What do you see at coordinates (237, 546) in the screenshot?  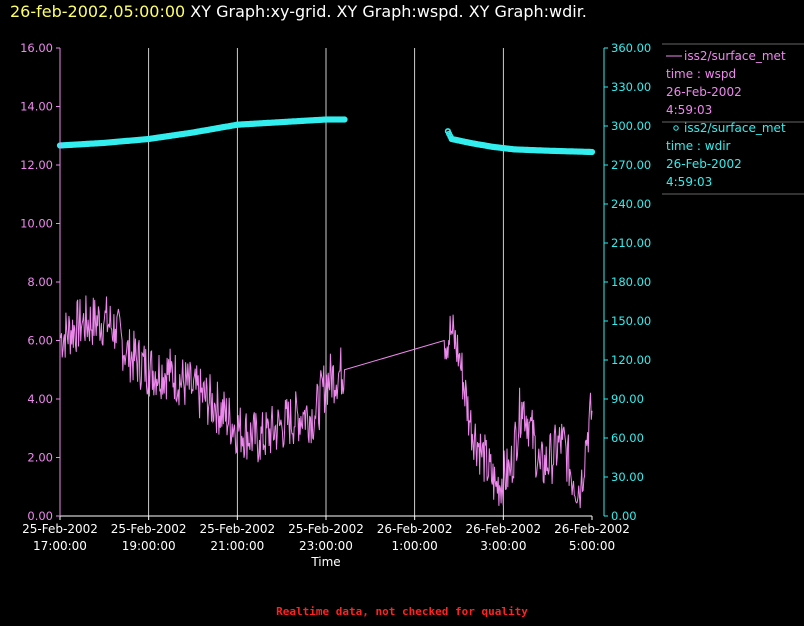 I see `x-tick-label-time: 21:00:00` at bounding box center [237, 546].